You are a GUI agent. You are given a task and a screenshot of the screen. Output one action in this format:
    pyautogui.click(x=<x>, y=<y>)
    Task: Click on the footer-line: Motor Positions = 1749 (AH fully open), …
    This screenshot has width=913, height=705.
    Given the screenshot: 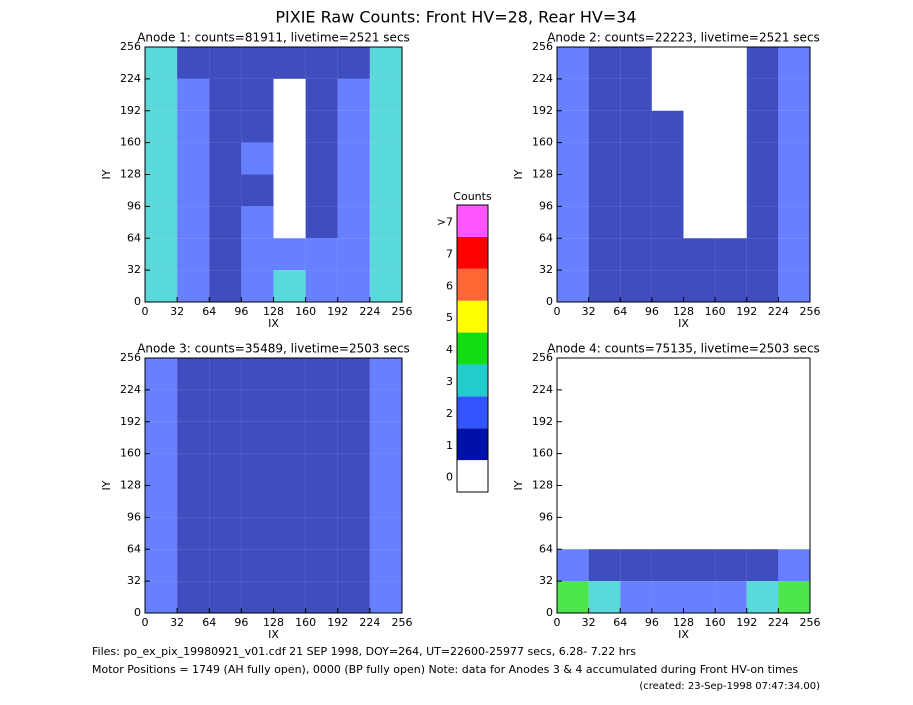 What is the action you would take?
    pyautogui.click(x=445, y=669)
    